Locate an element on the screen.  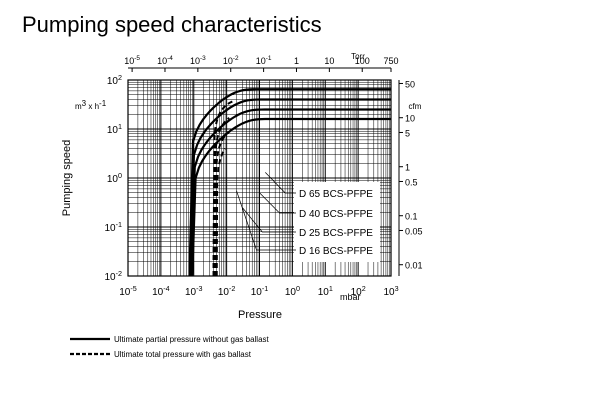
x-tick-label: 10⁻¹ is located at coordinates (260, 291).